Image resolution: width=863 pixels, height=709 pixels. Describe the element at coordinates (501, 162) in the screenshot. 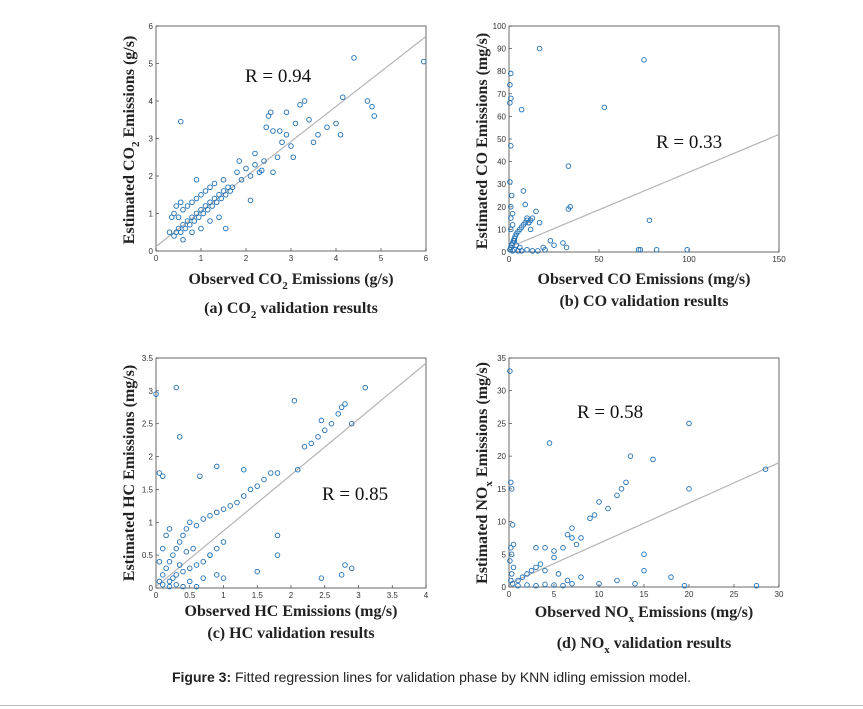

I see `y-tick-label: 40` at that location.